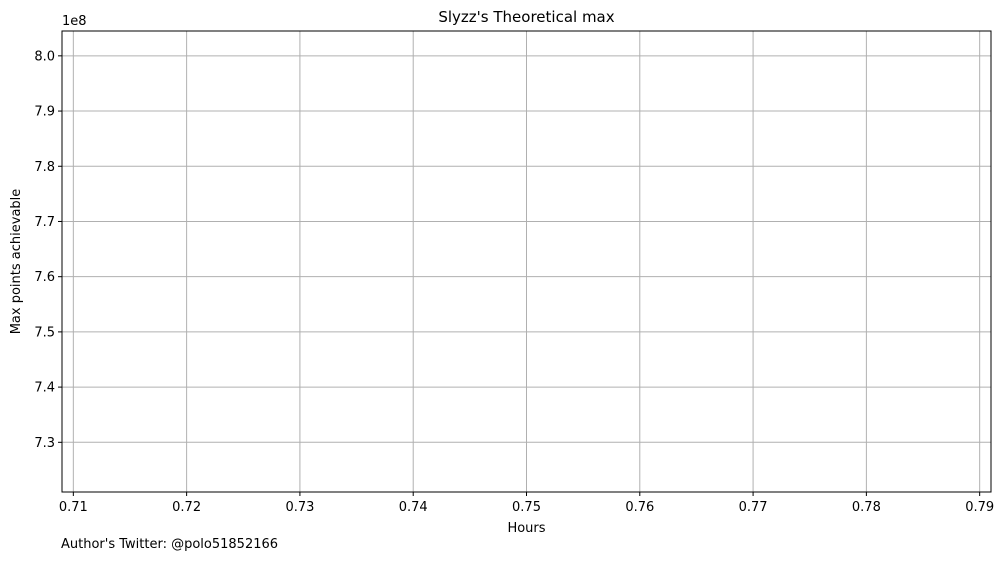 This screenshot has height=562, width=1002. What do you see at coordinates (413, 507) in the screenshot?
I see `x-tick-label: 0.74` at bounding box center [413, 507].